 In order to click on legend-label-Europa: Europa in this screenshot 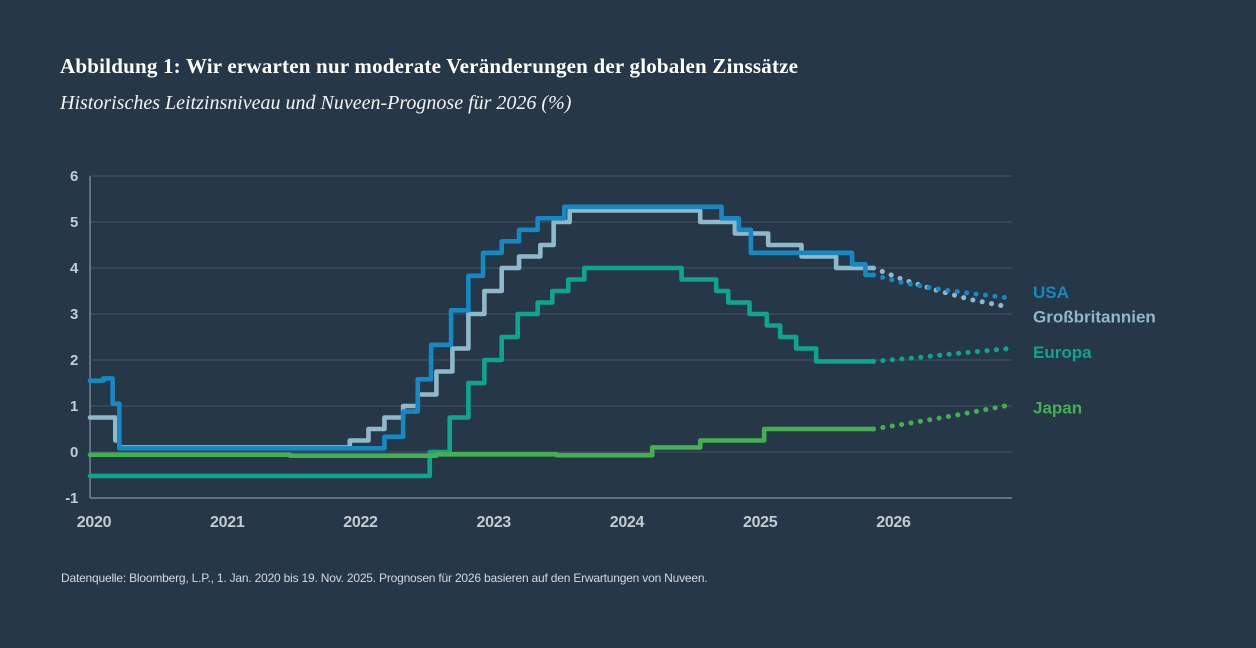, I will do `click(1062, 352)`.